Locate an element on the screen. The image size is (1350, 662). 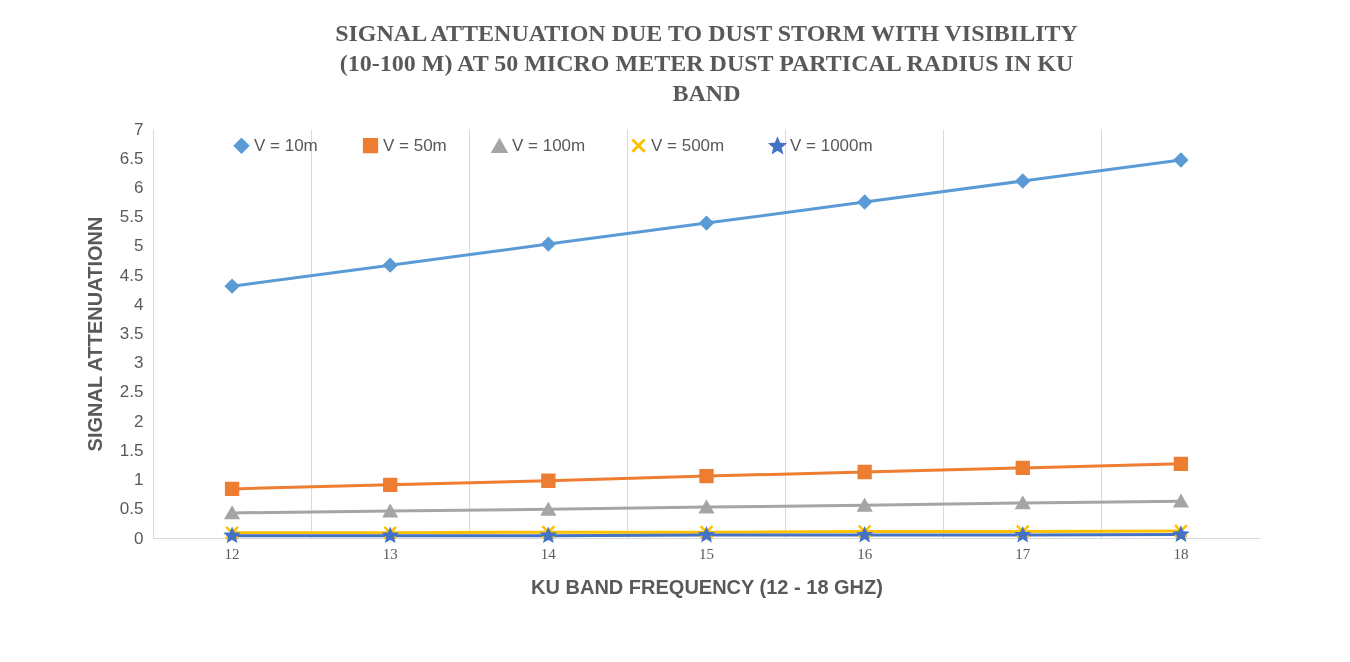
legend-label: V = 500m is located at coordinates (688, 145).